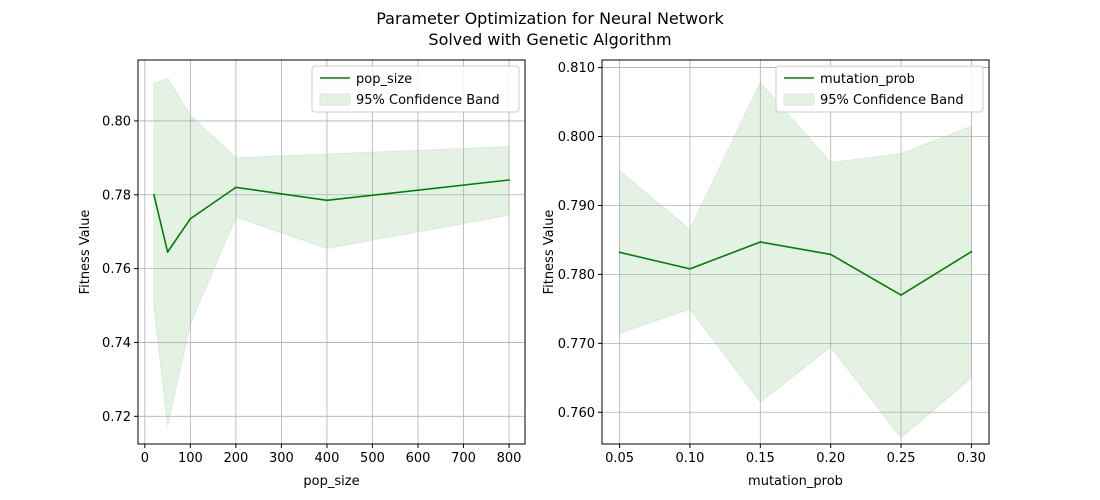 Image resolution: width=1100 pixels, height=500 pixels. Describe the element at coordinates (879, 89) in the screenshot. I see `mutation-prob-legend-box` at that location.